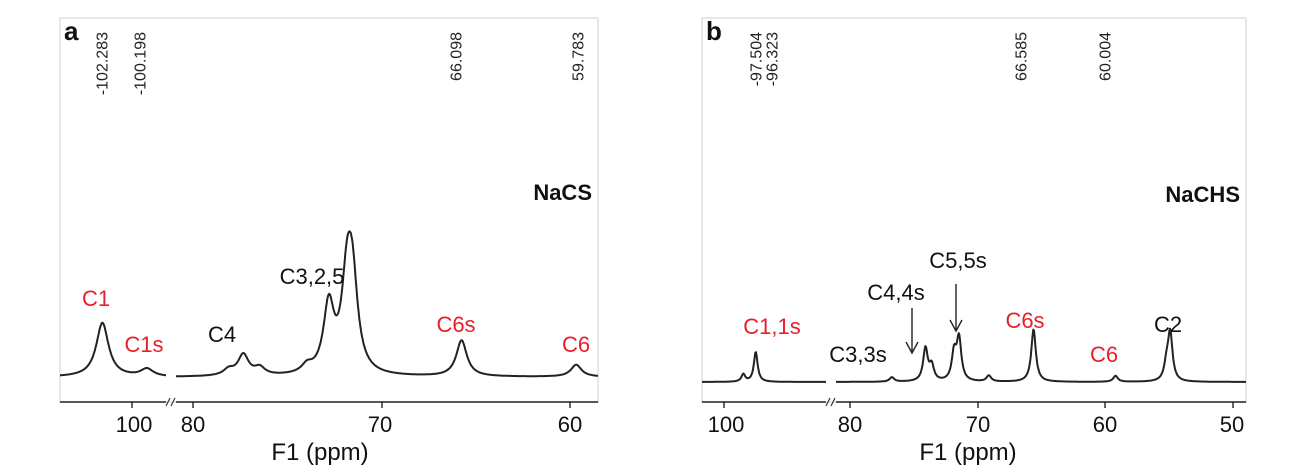 This screenshot has width=1300, height=476. Describe the element at coordinates (579, 56) in the screenshot. I see `panel-a-shift-label: 59.783` at that location.